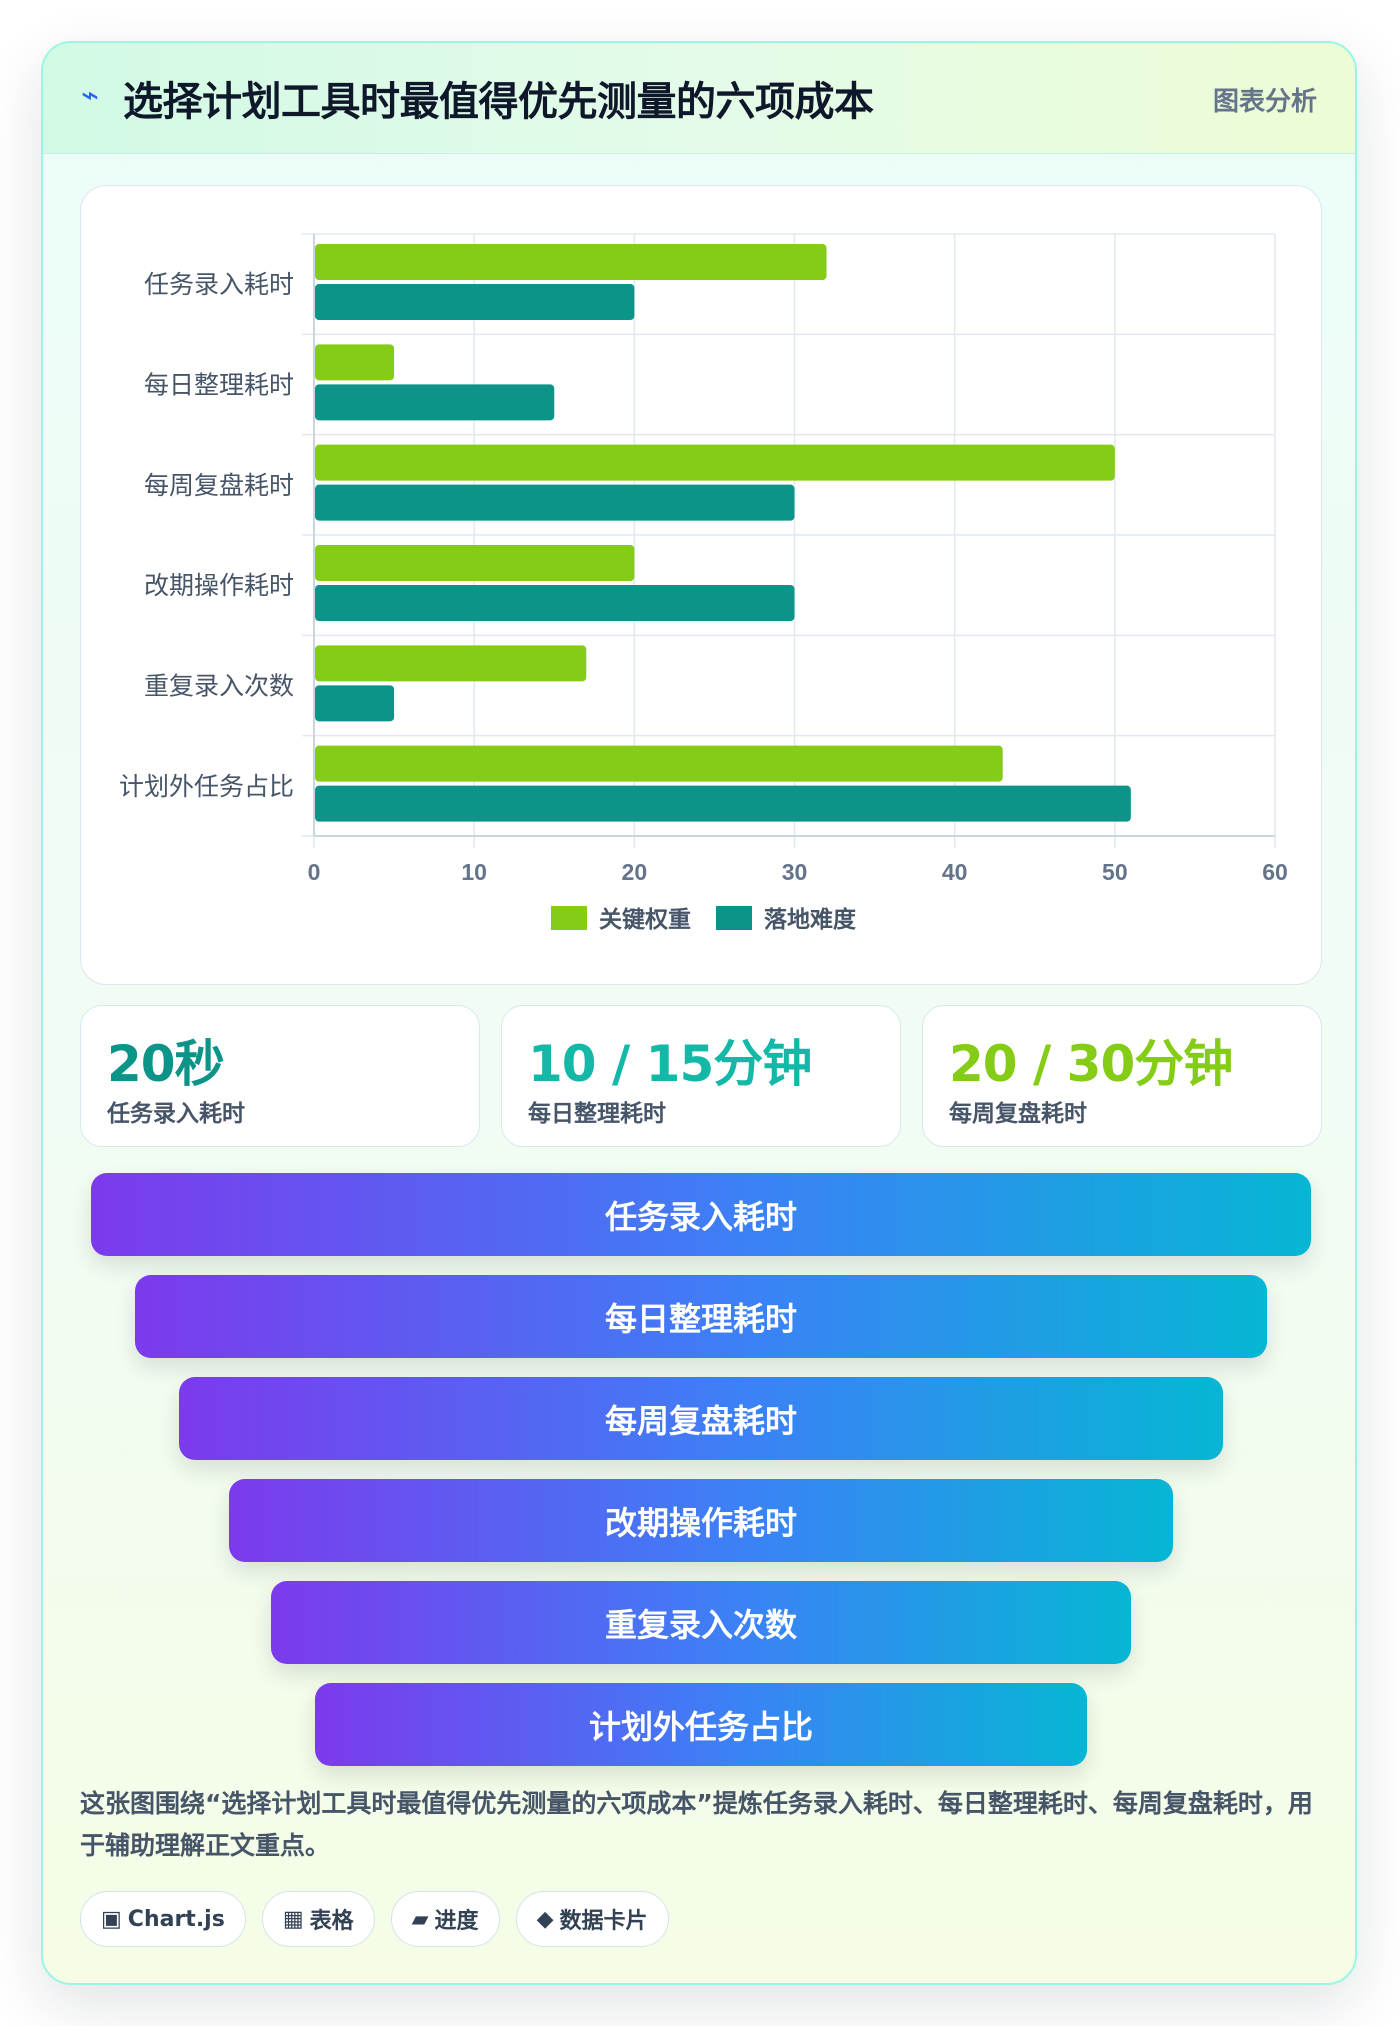 The image size is (1400, 2026). Describe the element at coordinates (603, 1921) in the screenshot. I see `chip-label: 数据卡片` at that location.